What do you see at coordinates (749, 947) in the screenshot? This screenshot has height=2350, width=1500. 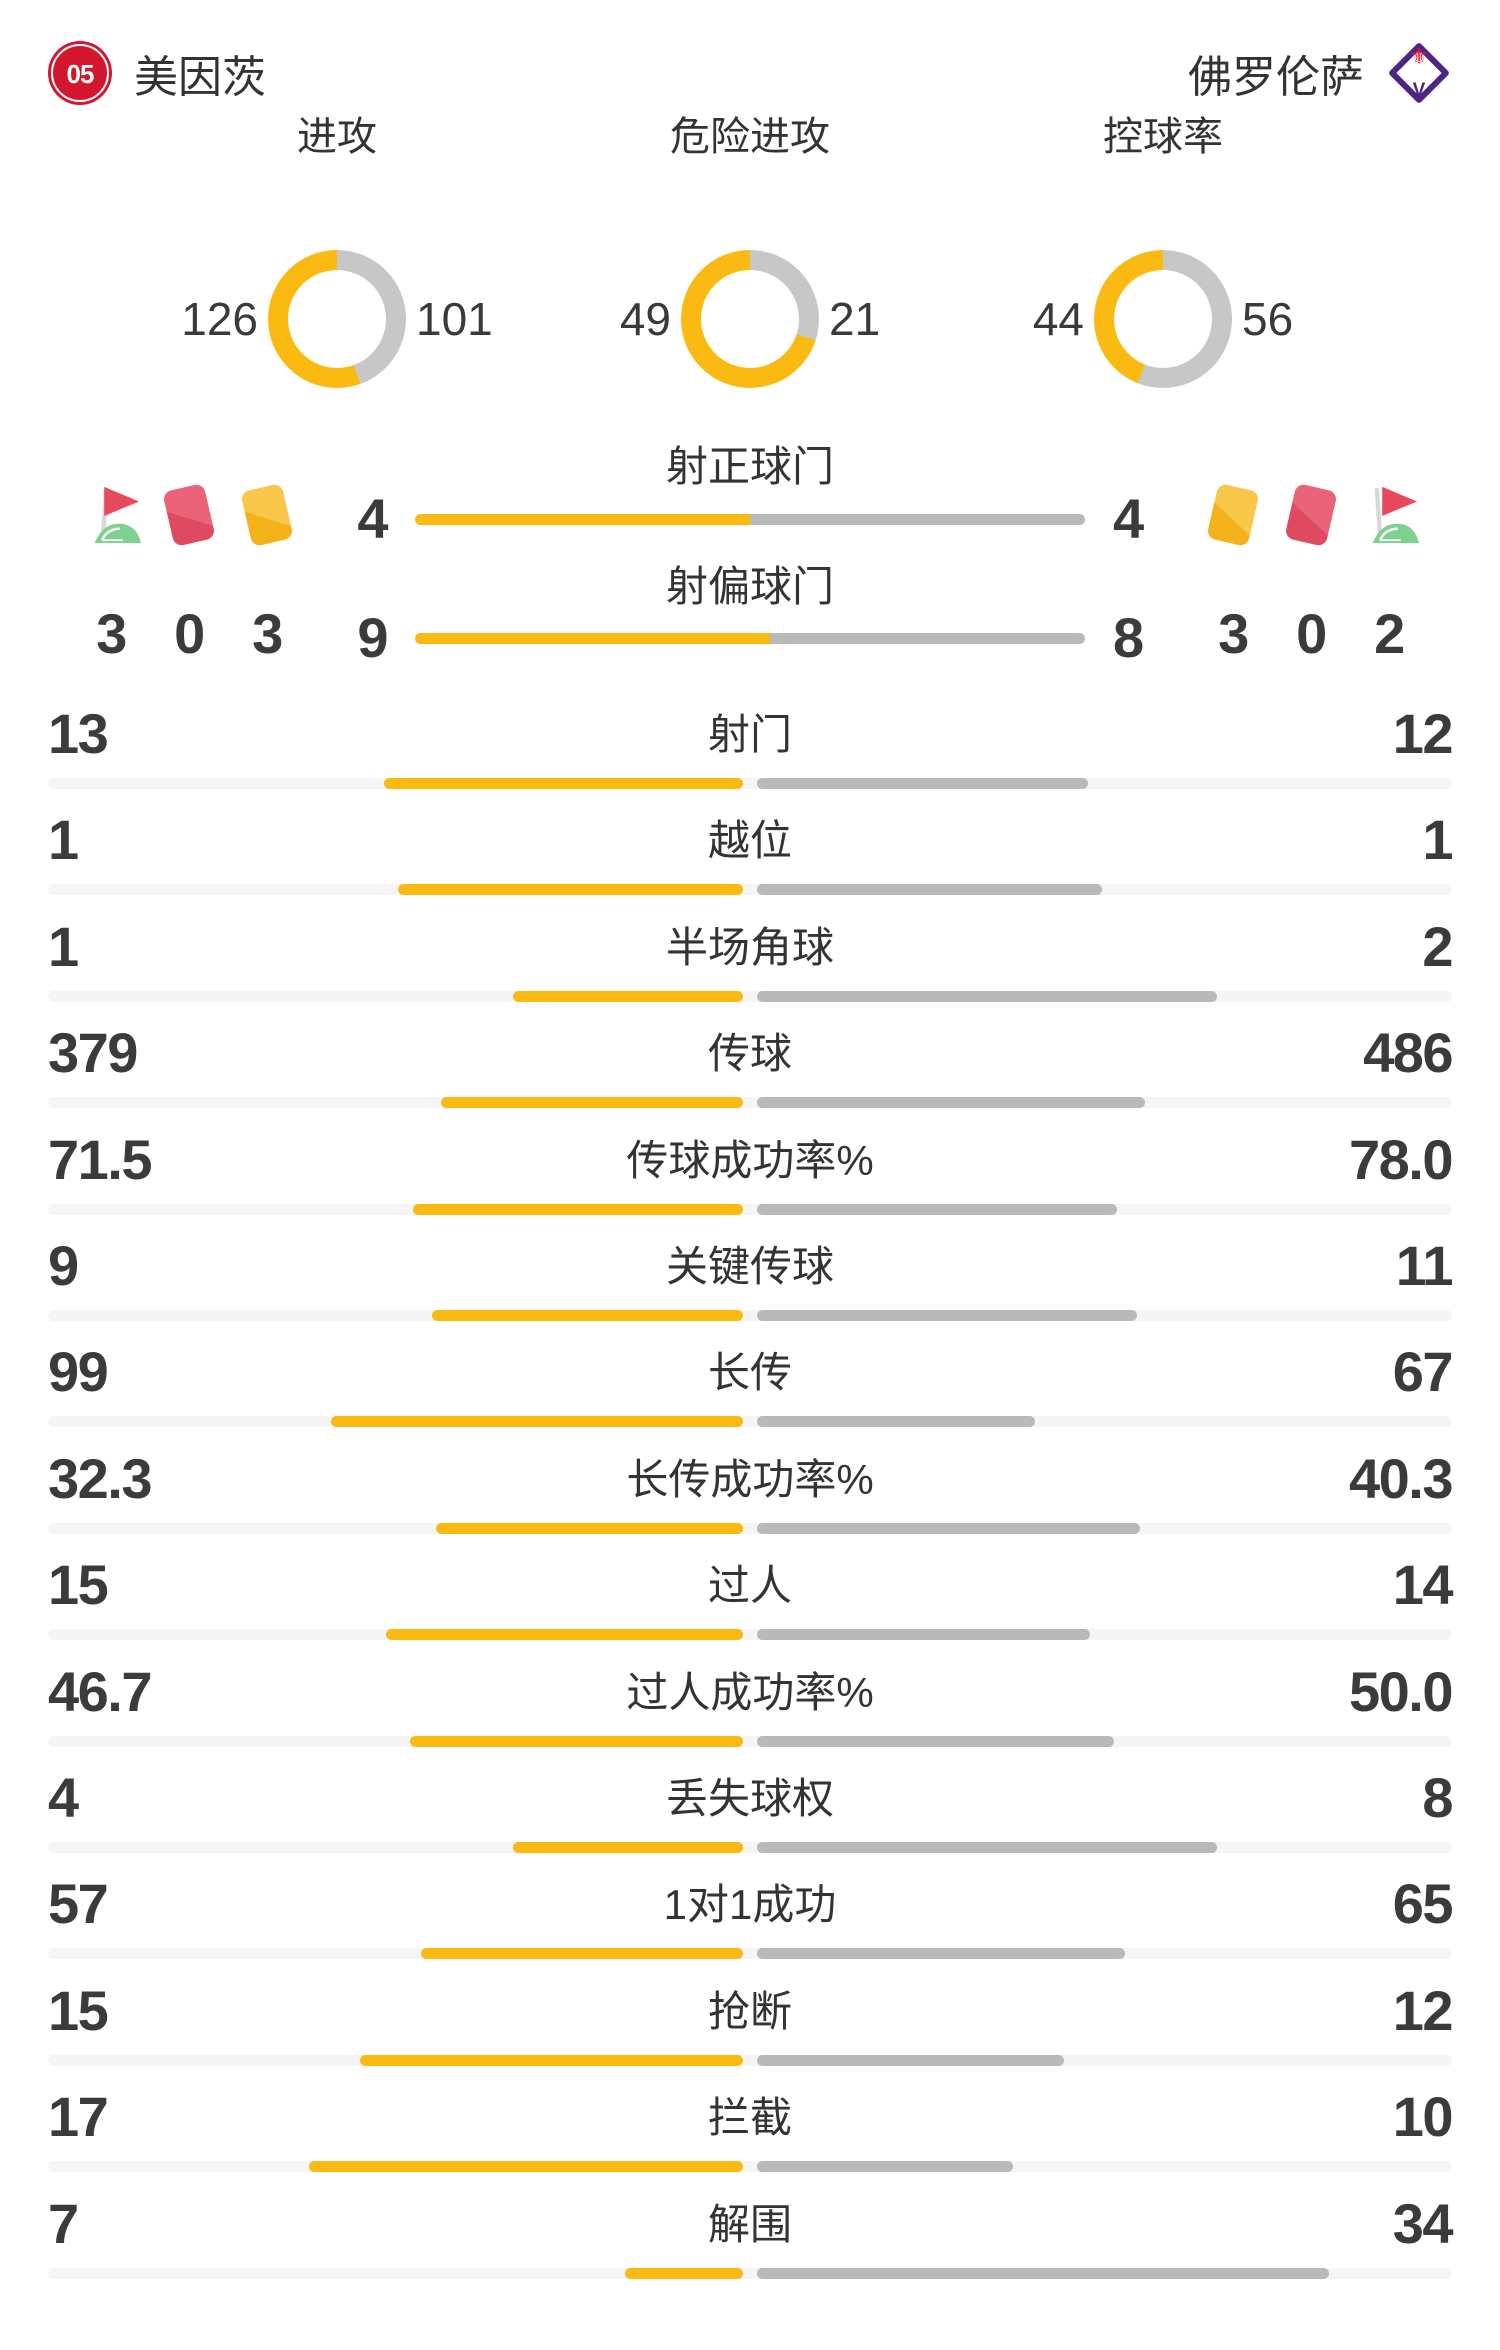 I see `stat-label: 半场角球` at bounding box center [749, 947].